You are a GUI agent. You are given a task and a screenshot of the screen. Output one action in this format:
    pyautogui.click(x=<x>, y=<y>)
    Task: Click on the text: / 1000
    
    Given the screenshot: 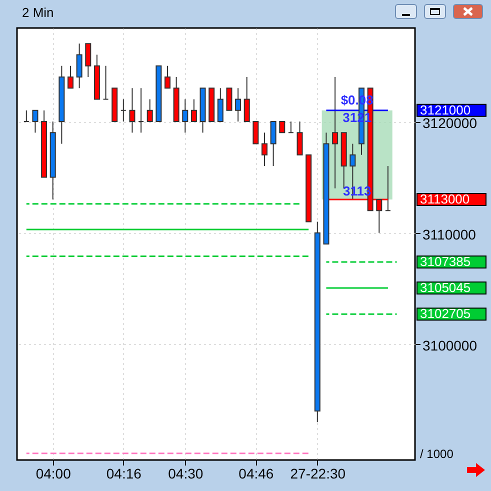 What is the action you would take?
    pyautogui.click(x=437, y=454)
    